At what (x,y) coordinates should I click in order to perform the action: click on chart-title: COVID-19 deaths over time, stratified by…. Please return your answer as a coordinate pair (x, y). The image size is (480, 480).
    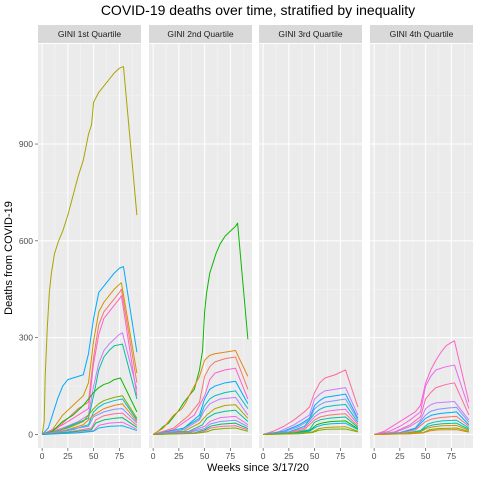
    Looking at the image, I should click on (258, 10).